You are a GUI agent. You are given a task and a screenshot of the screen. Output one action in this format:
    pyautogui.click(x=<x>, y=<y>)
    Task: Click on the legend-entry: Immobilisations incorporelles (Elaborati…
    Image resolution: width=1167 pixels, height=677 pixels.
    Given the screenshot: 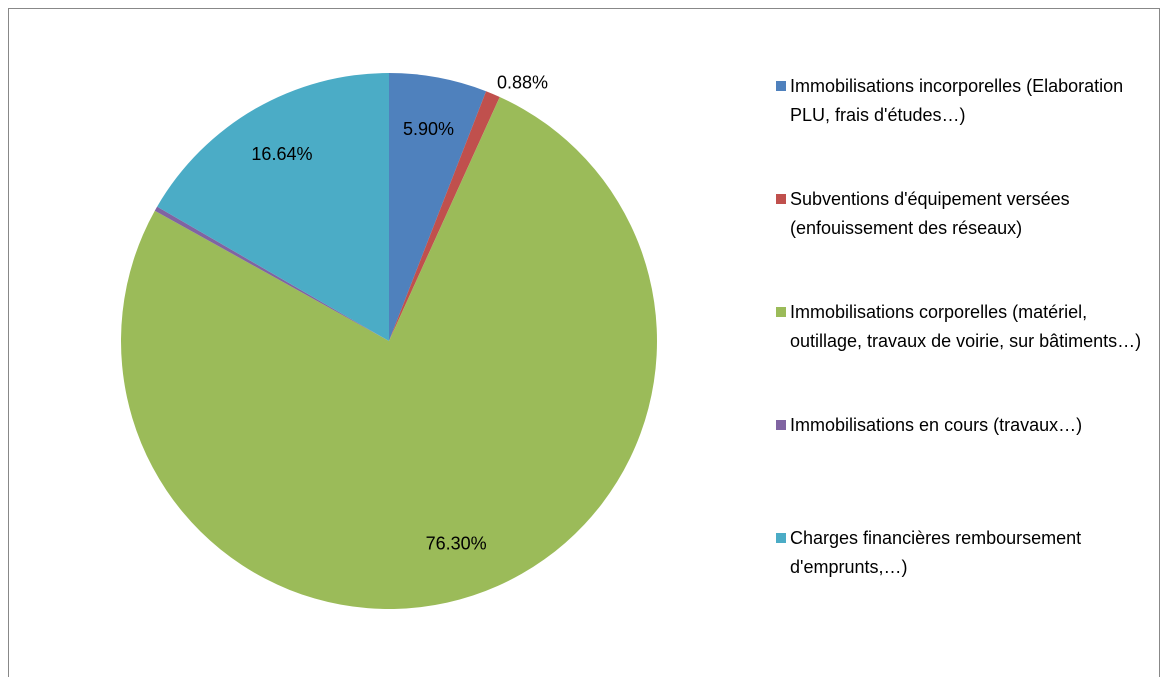 What is the action you would take?
    pyautogui.click(x=966, y=101)
    